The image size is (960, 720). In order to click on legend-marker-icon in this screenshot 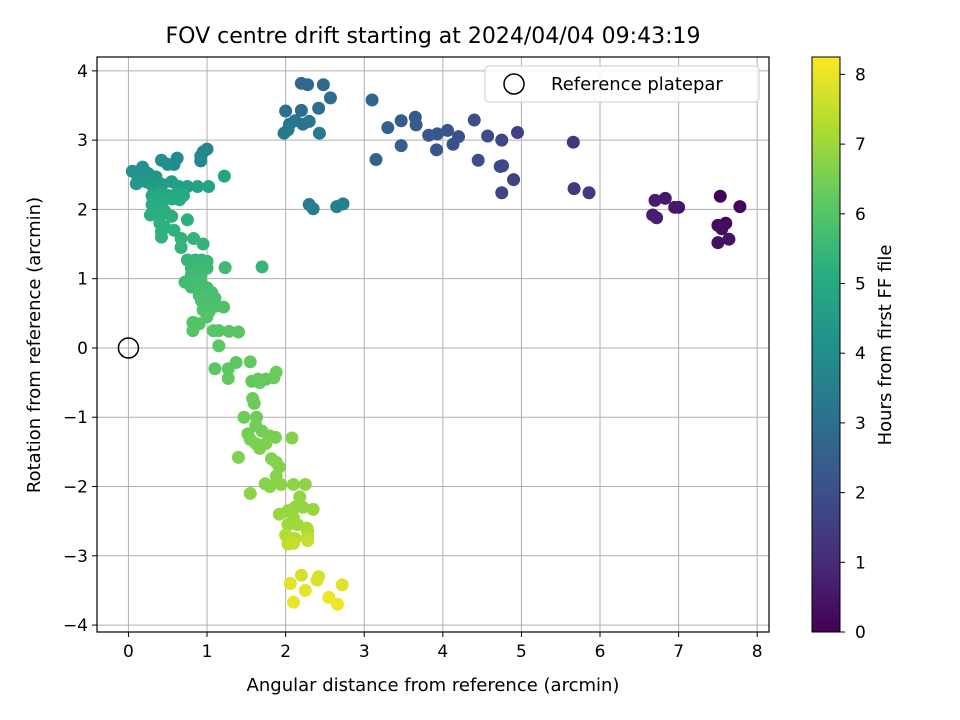, I will do `click(514, 84)`.